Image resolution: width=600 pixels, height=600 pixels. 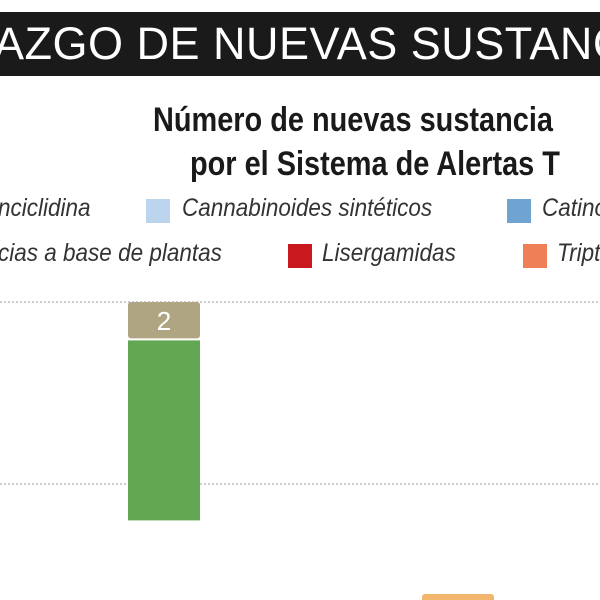 I want to click on bar-value-label: 2, so click(x=164, y=321).